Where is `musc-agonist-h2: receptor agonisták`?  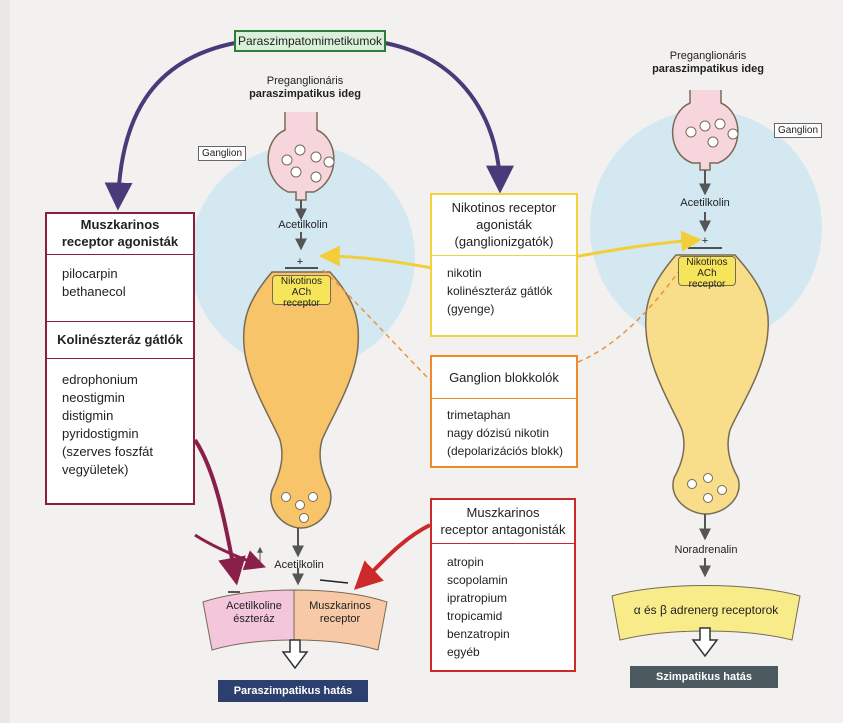
musc-agonist-h2: receptor agonisták is located at coordinates (120, 241).